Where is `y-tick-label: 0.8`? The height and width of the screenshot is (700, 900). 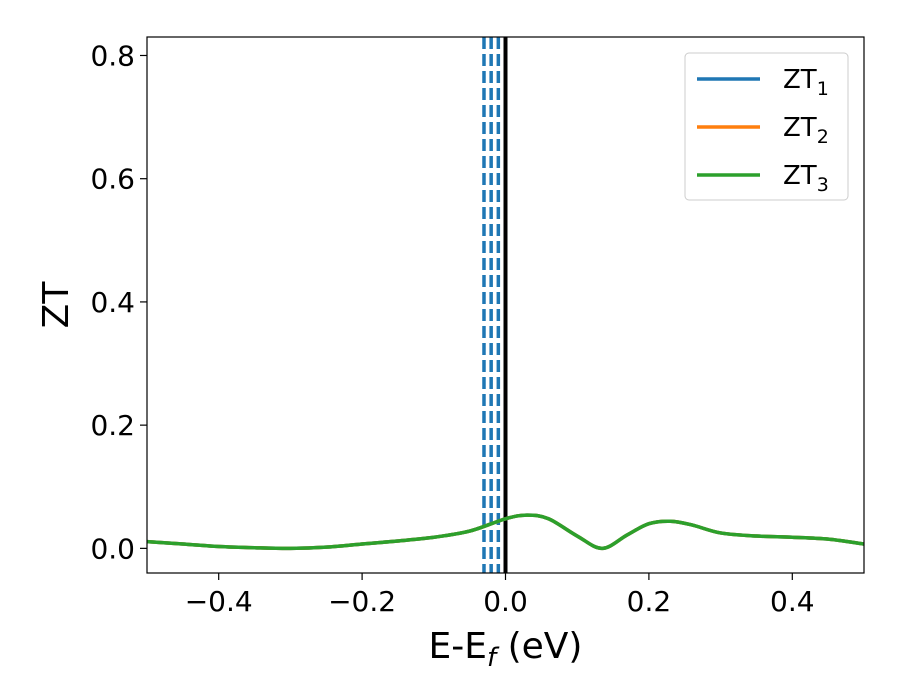
y-tick-label: 0.8 is located at coordinates (112, 55).